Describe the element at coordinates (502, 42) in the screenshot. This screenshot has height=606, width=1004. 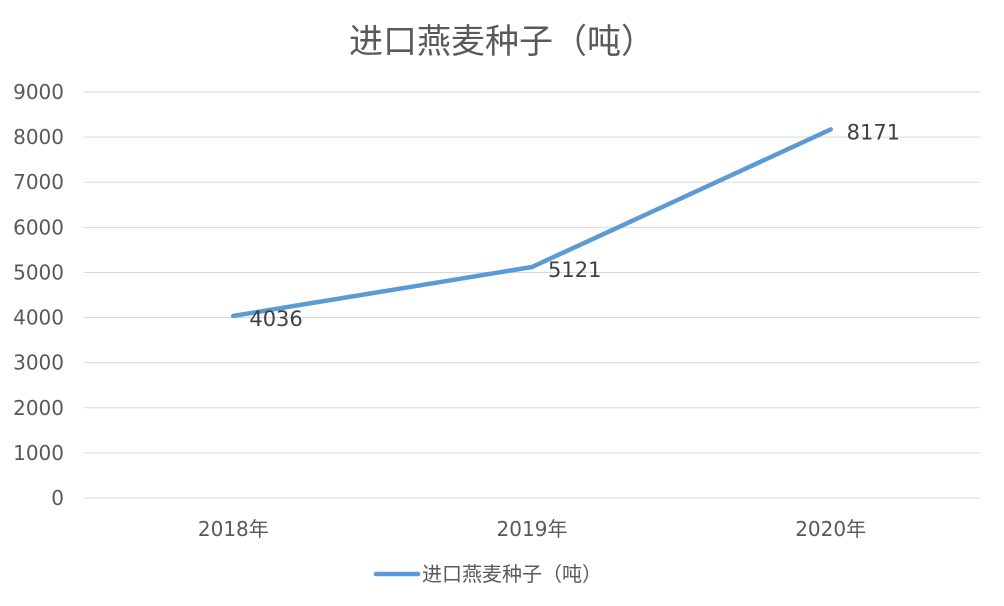
I see `chart-title: 进口燕麦种子（吨）` at that location.